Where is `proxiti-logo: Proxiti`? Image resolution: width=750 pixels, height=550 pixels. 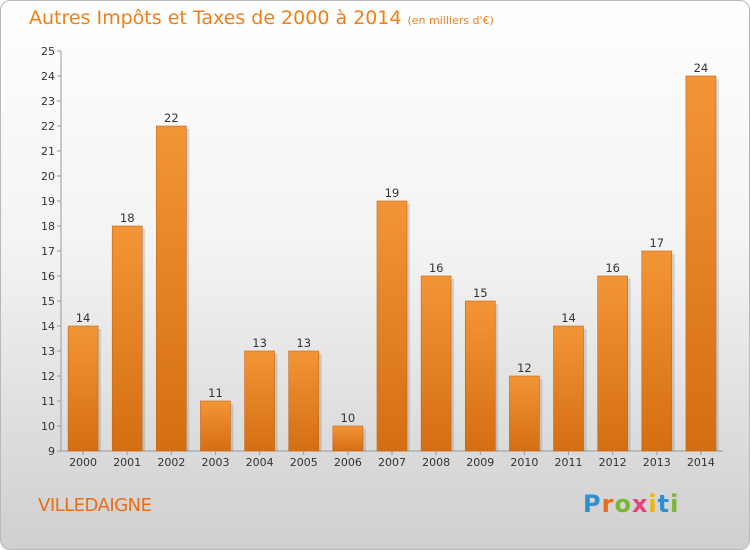
proxiti-logo: Proxiti is located at coordinates (631, 504).